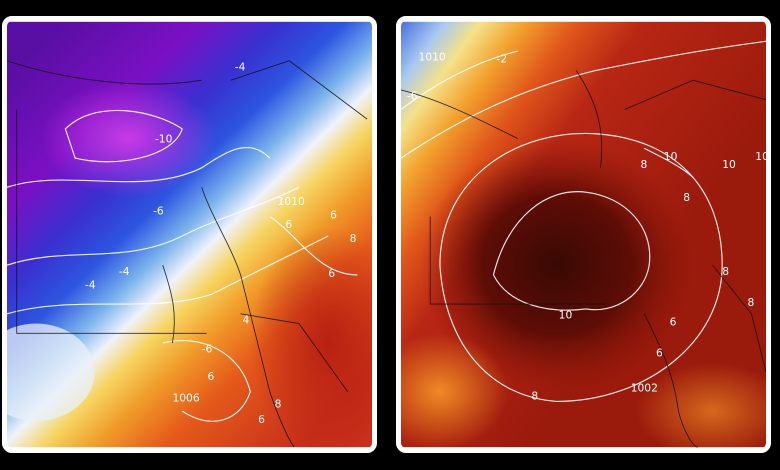 Image resolution: width=780 pixels, height=470 pixels. I want to click on contour-label: 1006, so click(185, 397).